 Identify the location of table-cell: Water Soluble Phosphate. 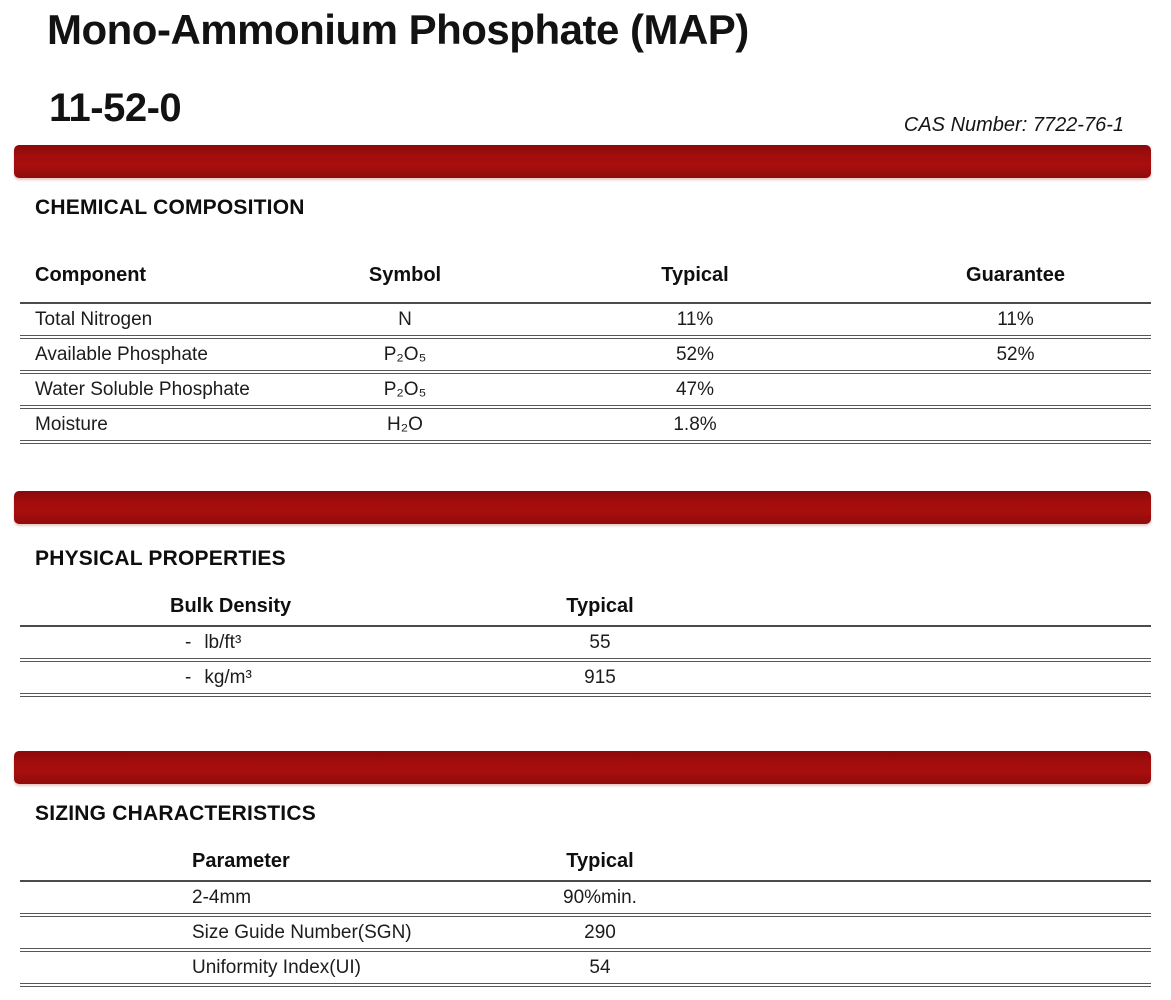
(160, 390).